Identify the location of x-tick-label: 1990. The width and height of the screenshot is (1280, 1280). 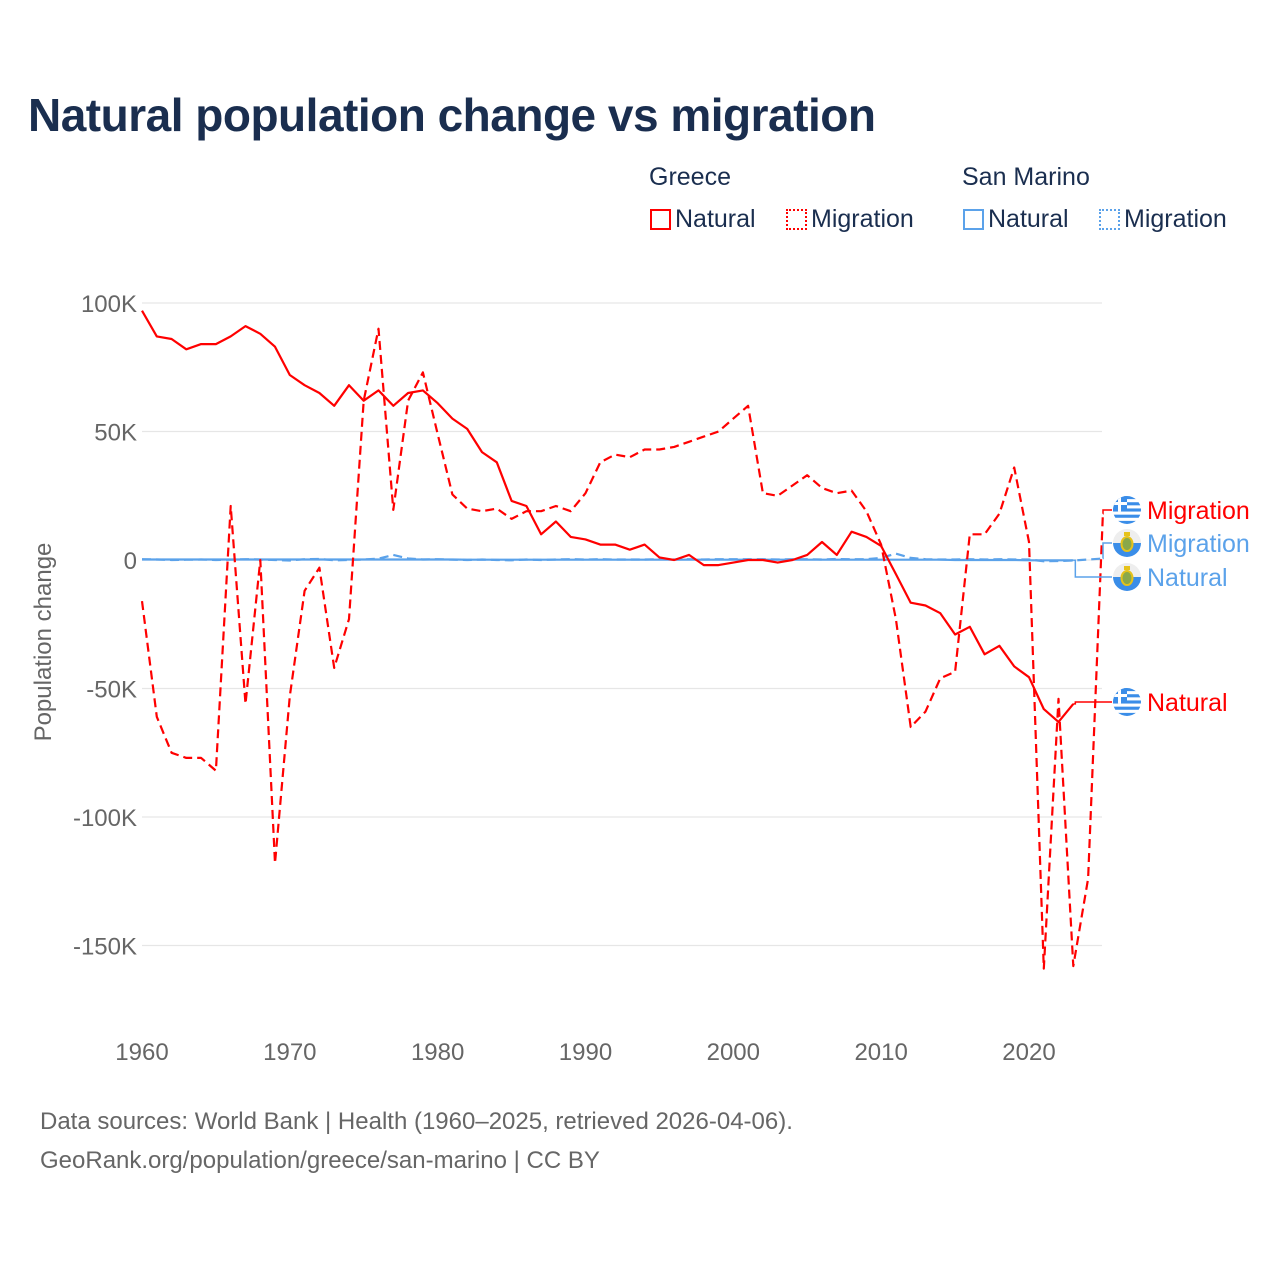
(585, 1052).